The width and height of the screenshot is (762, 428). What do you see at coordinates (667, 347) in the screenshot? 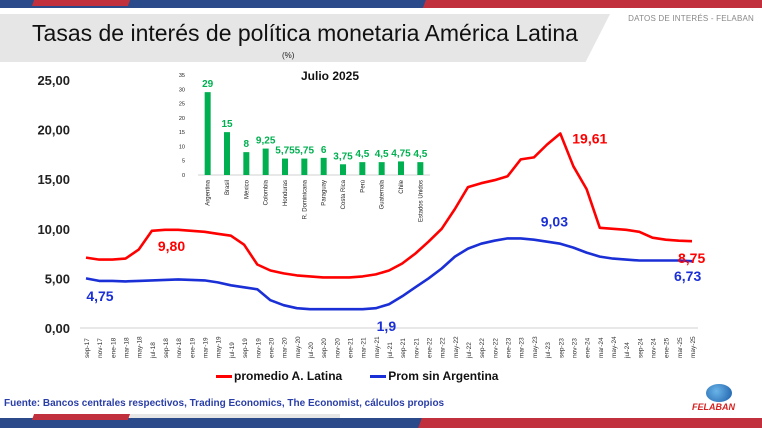
I see `x-tick-label: ene-25` at bounding box center [667, 347].